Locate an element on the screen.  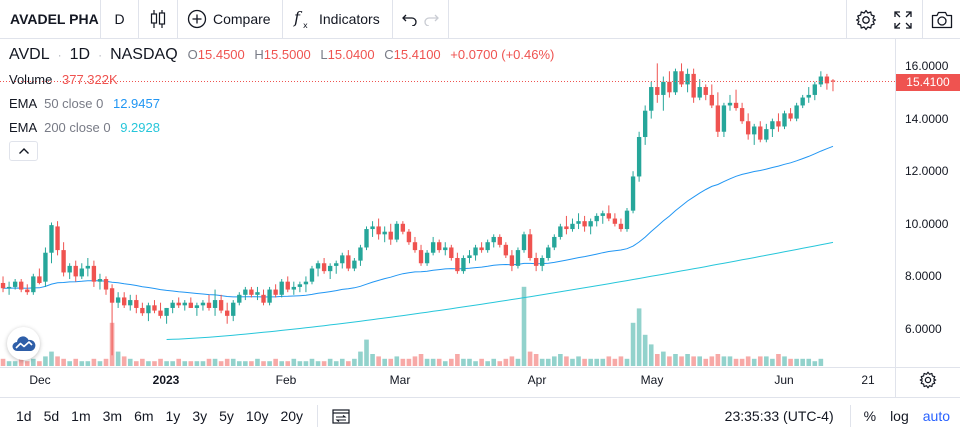
chart-style-button is located at coordinates (158, 19).